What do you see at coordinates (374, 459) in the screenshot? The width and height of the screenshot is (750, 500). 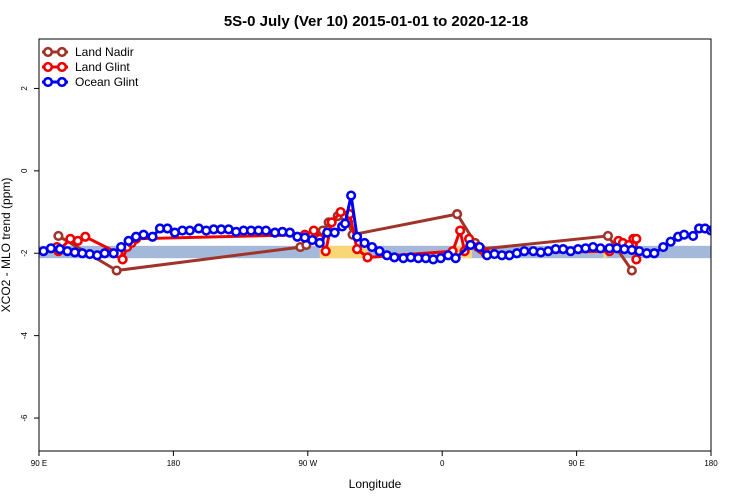 I see `x-axis: 90 E 180 90 W 0 90 E 180` at bounding box center [374, 459].